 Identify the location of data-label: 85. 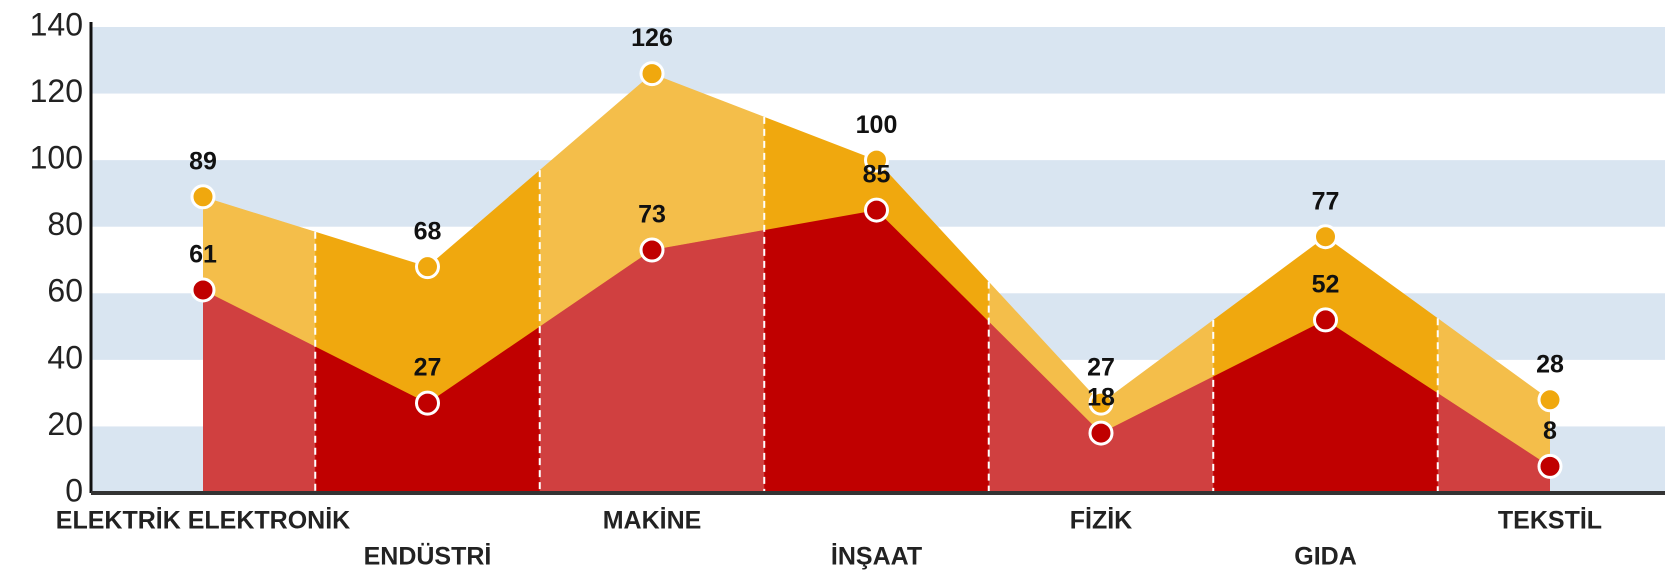
(877, 175).